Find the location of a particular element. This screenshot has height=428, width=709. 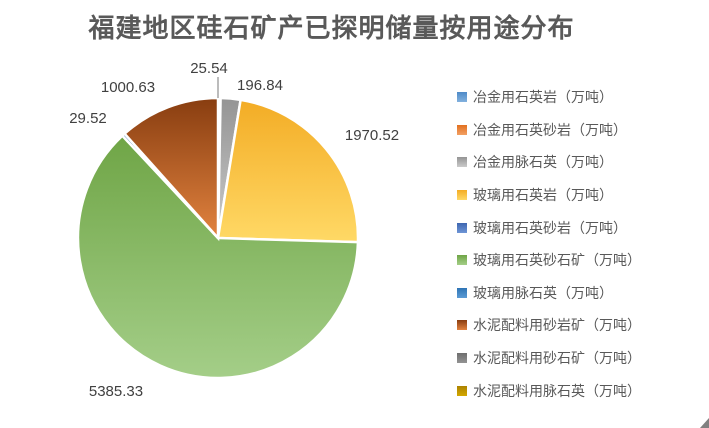

data-label-3: 1970.52 is located at coordinates (372, 135).